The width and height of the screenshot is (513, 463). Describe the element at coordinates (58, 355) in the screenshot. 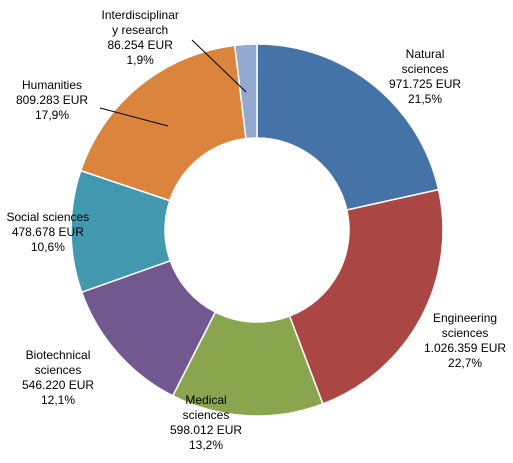

I see `data-label-category: Biotechnical` at that location.